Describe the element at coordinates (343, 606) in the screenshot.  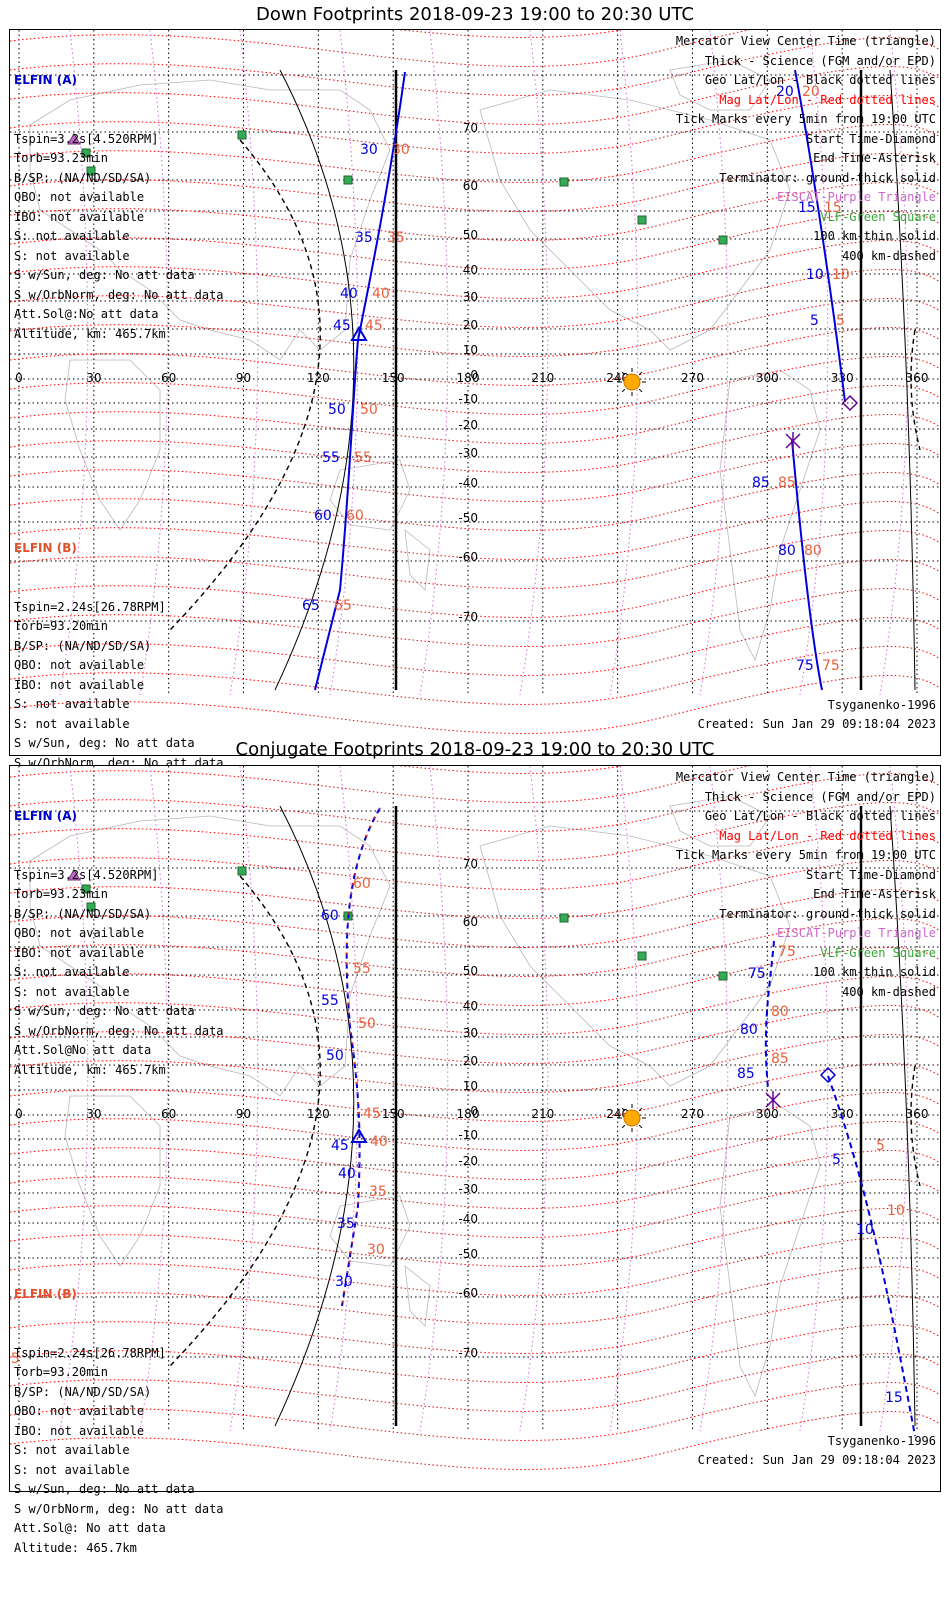
I see `tick-label-red: 65` at that location.